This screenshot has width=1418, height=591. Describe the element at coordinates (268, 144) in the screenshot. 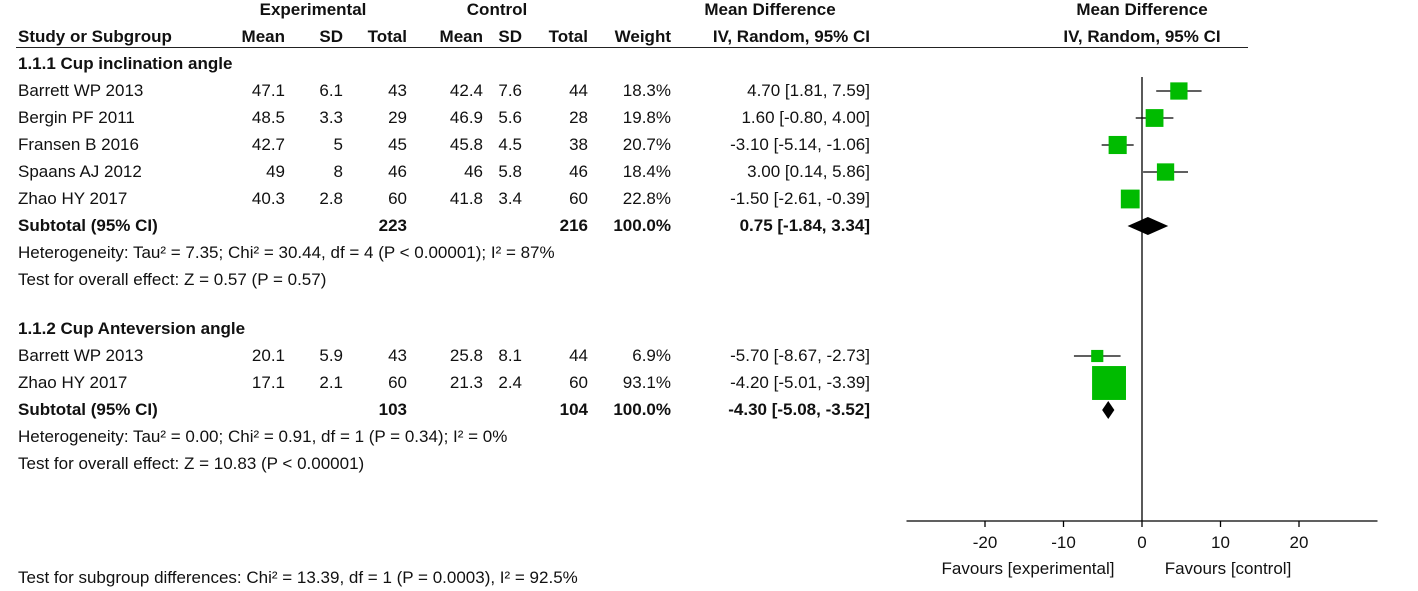

I see `study-e-mean: 42.7` at that location.